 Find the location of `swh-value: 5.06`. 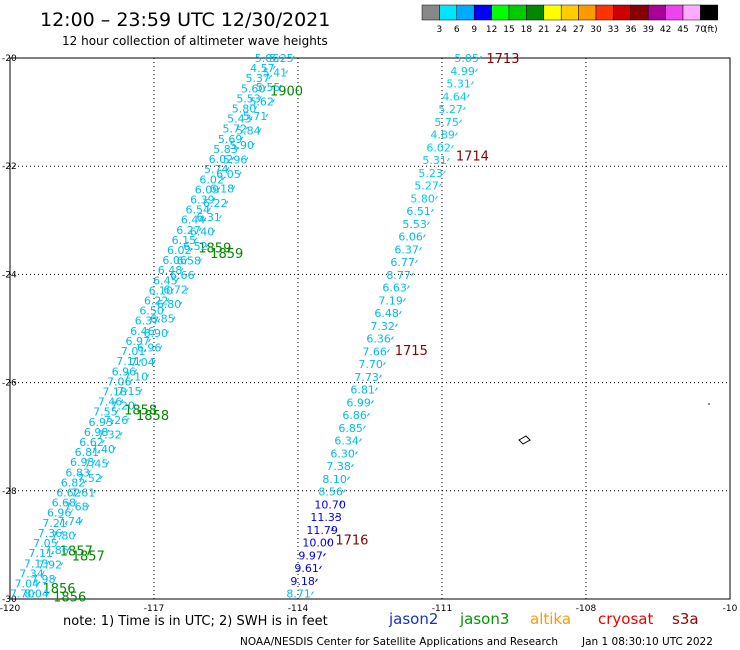

swh-value: 5.06 is located at coordinates (267, 58).